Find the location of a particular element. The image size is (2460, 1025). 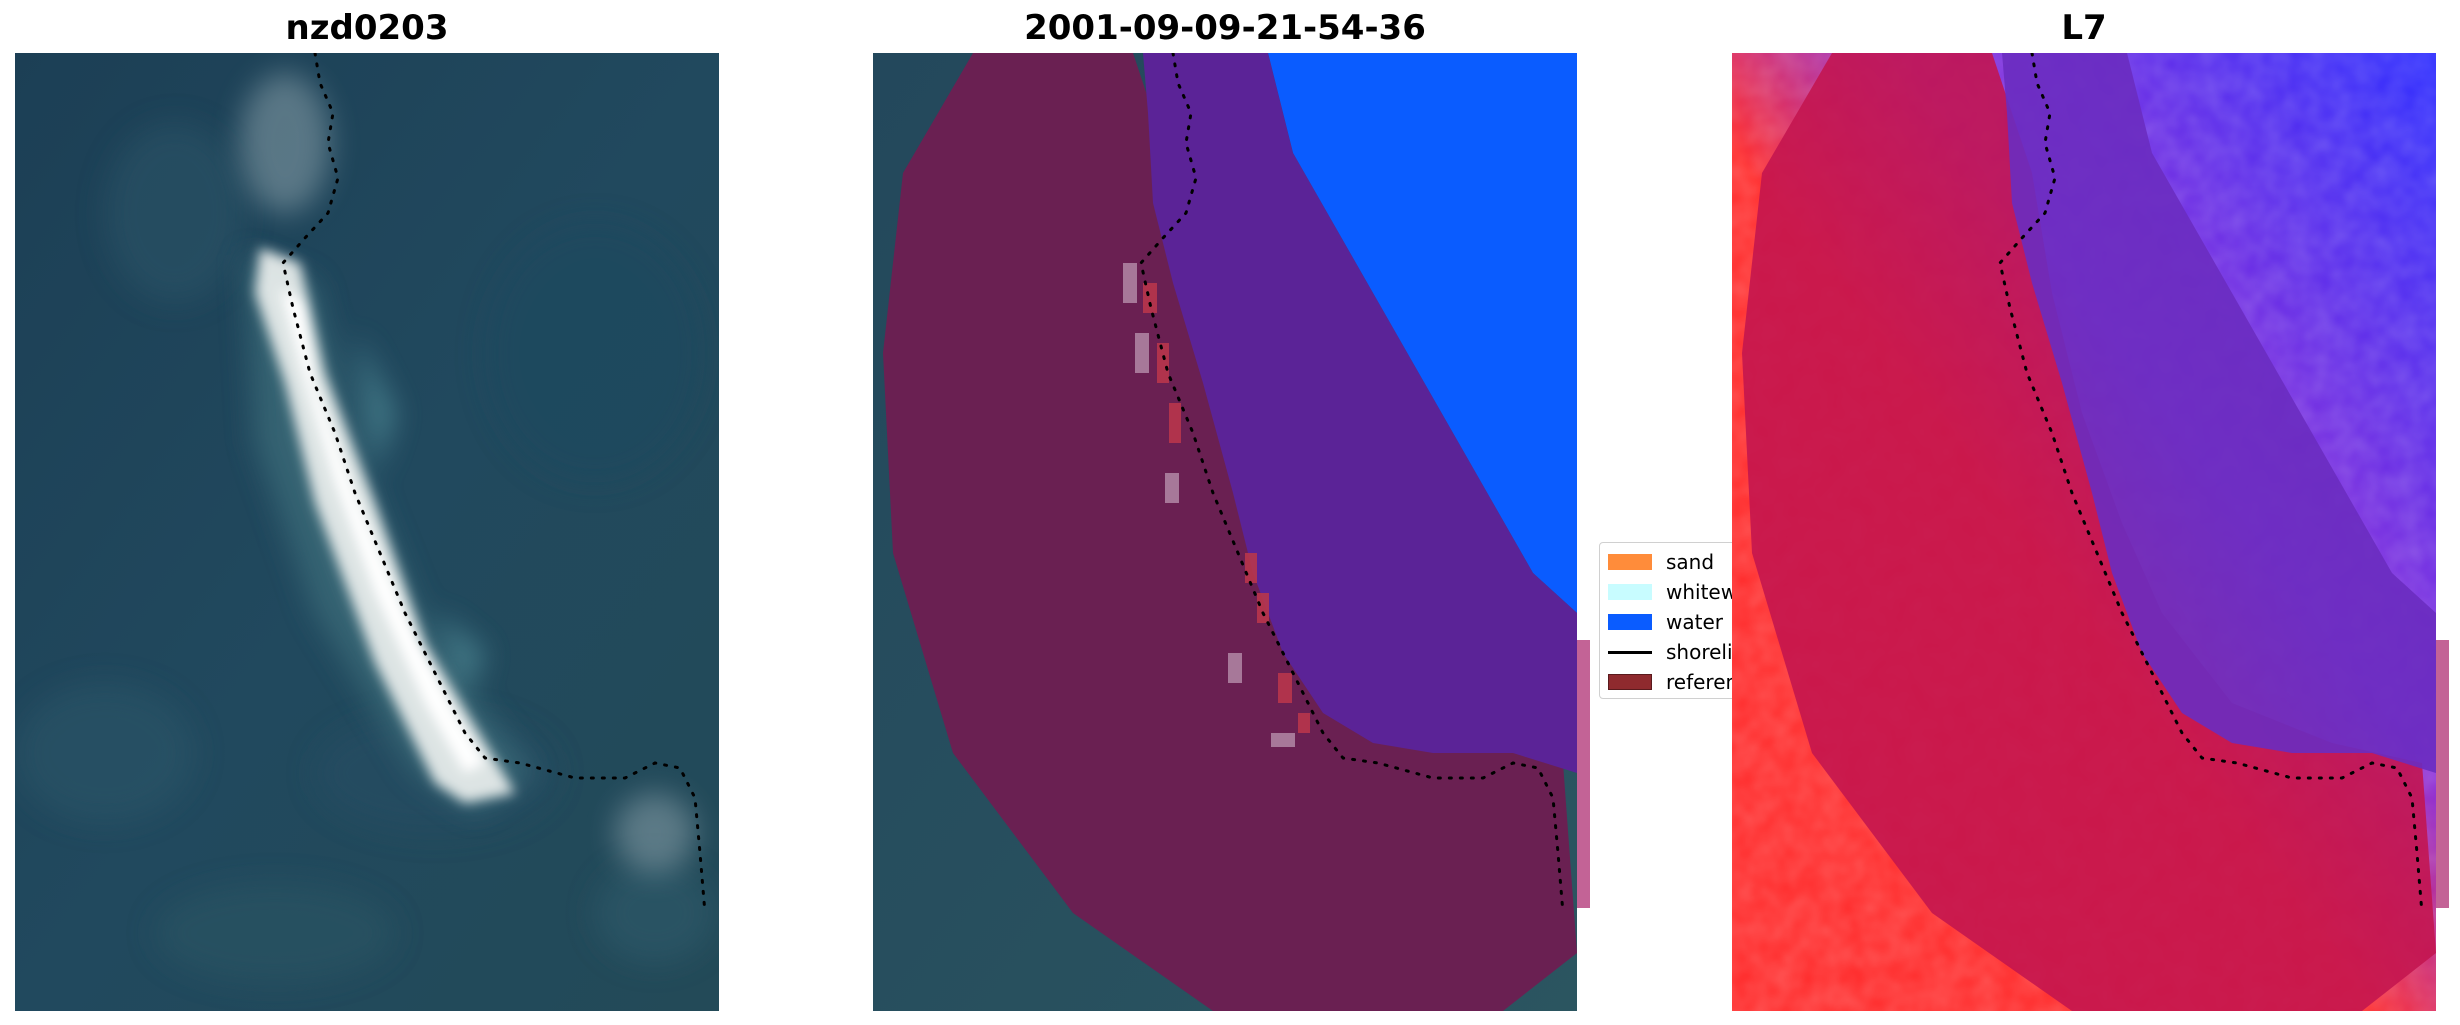

legend-swatch-water is located at coordinates (1630, 622).